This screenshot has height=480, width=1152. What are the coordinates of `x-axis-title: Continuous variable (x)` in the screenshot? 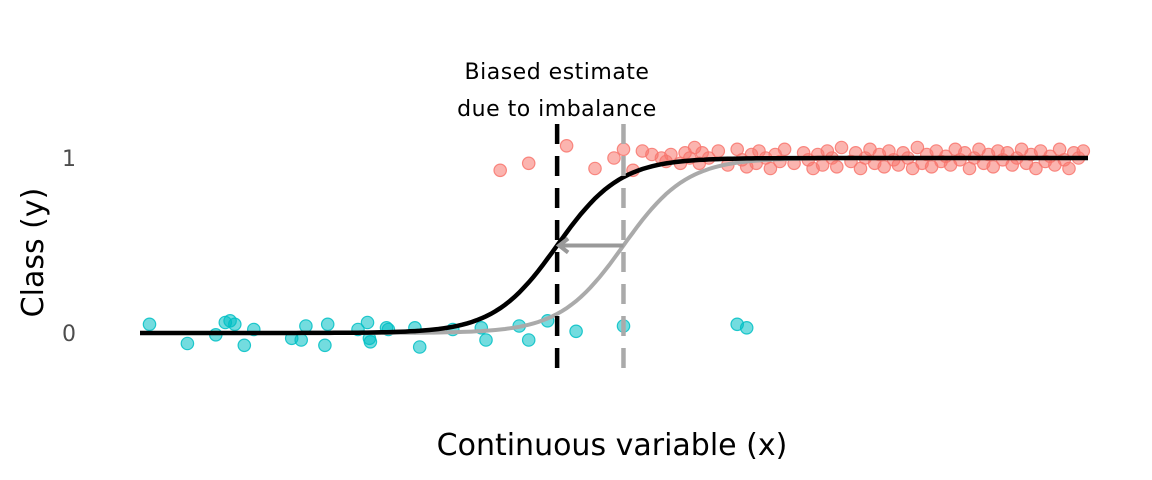 It's located at (612, 445).